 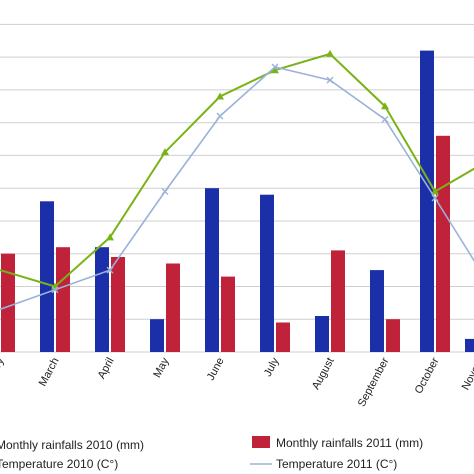 What do you see at coordinates (435, 191) in the screenshot?
I see `point-temp-2010-october` at bounding box center [435, 191].